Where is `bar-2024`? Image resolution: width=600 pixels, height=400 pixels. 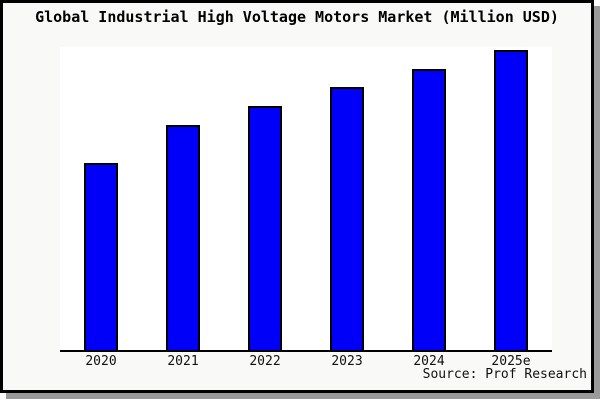 bar-2024 is located at coordinates (429, 209).